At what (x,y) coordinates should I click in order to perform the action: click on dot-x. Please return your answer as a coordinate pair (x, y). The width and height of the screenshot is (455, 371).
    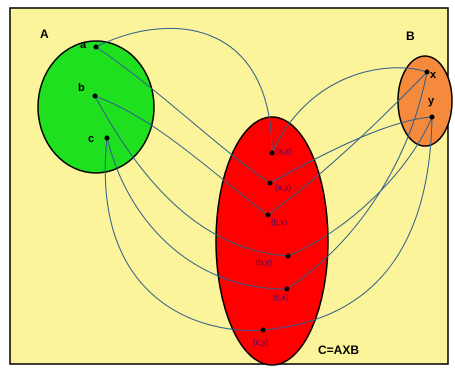
    Looking at the image, I should click on (427, 72).